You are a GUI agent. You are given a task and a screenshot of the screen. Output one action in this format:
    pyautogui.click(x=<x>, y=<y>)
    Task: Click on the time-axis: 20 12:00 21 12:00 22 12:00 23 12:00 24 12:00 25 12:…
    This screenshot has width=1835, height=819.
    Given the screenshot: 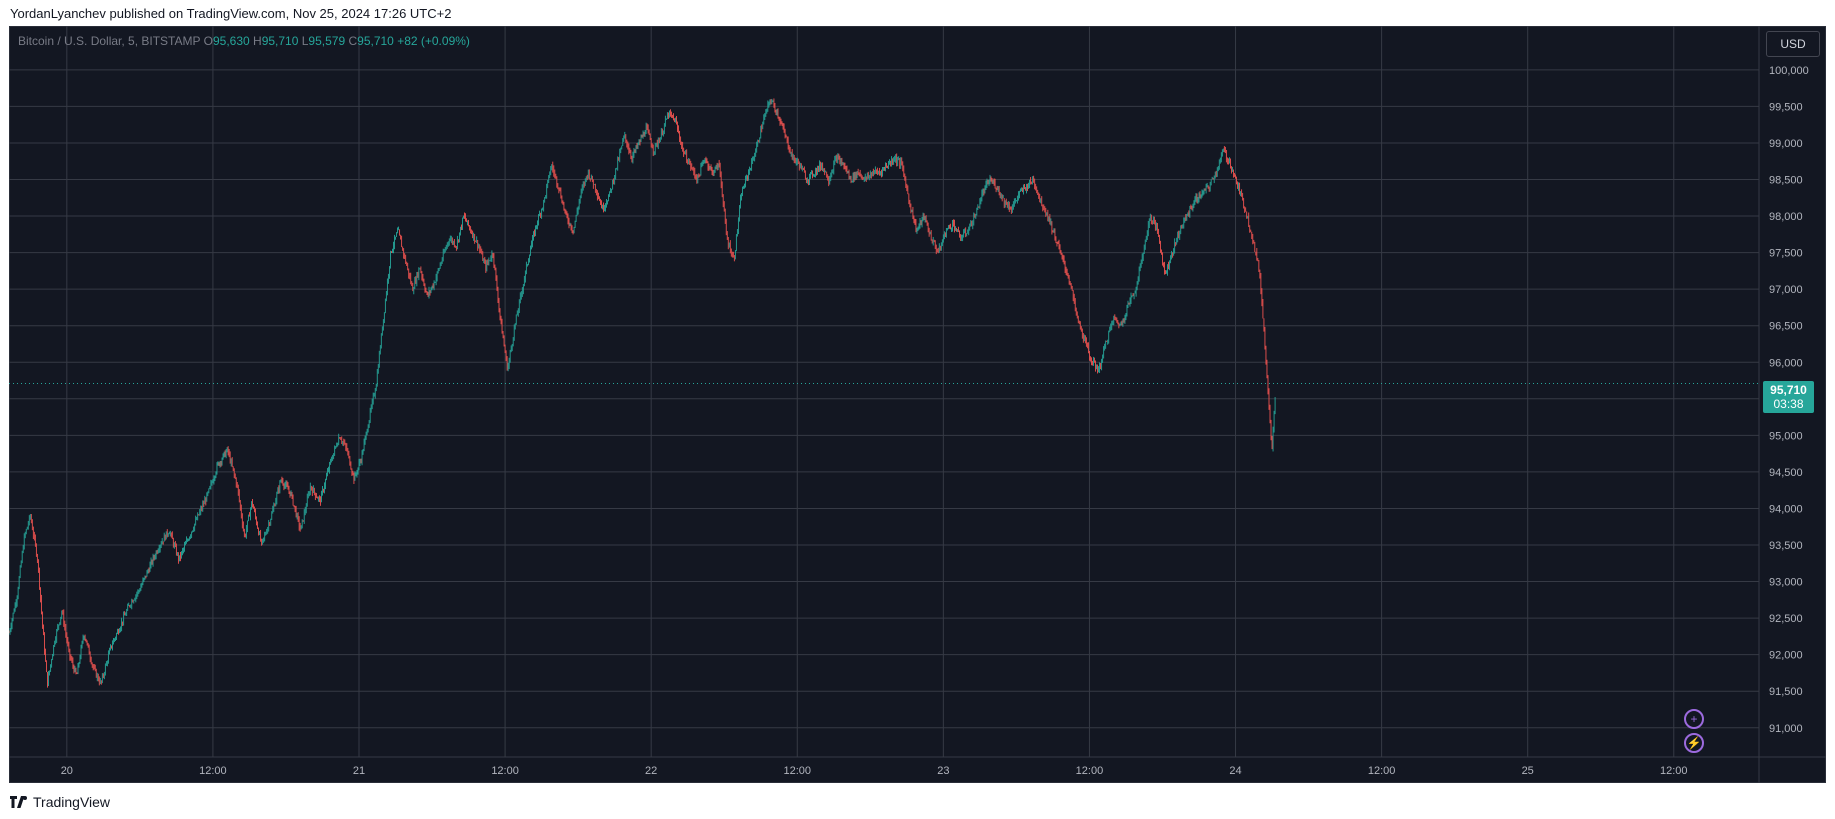 What is the action you would take?
    pyautogui.click(x=874, y=771)
    